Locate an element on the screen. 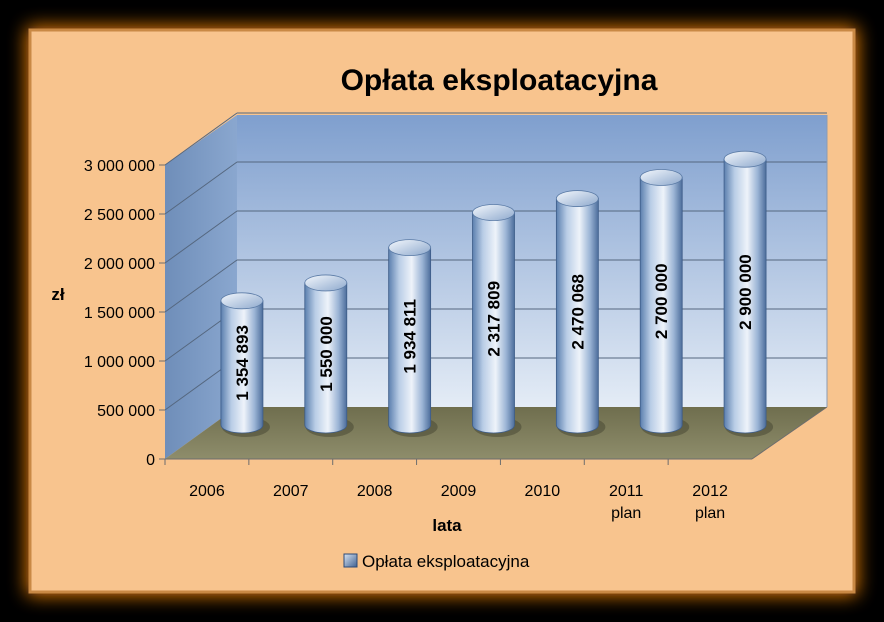 The image size is (884, 622). chart-title: Opłata eksploatacyjna is located at coordinates (499, 80).